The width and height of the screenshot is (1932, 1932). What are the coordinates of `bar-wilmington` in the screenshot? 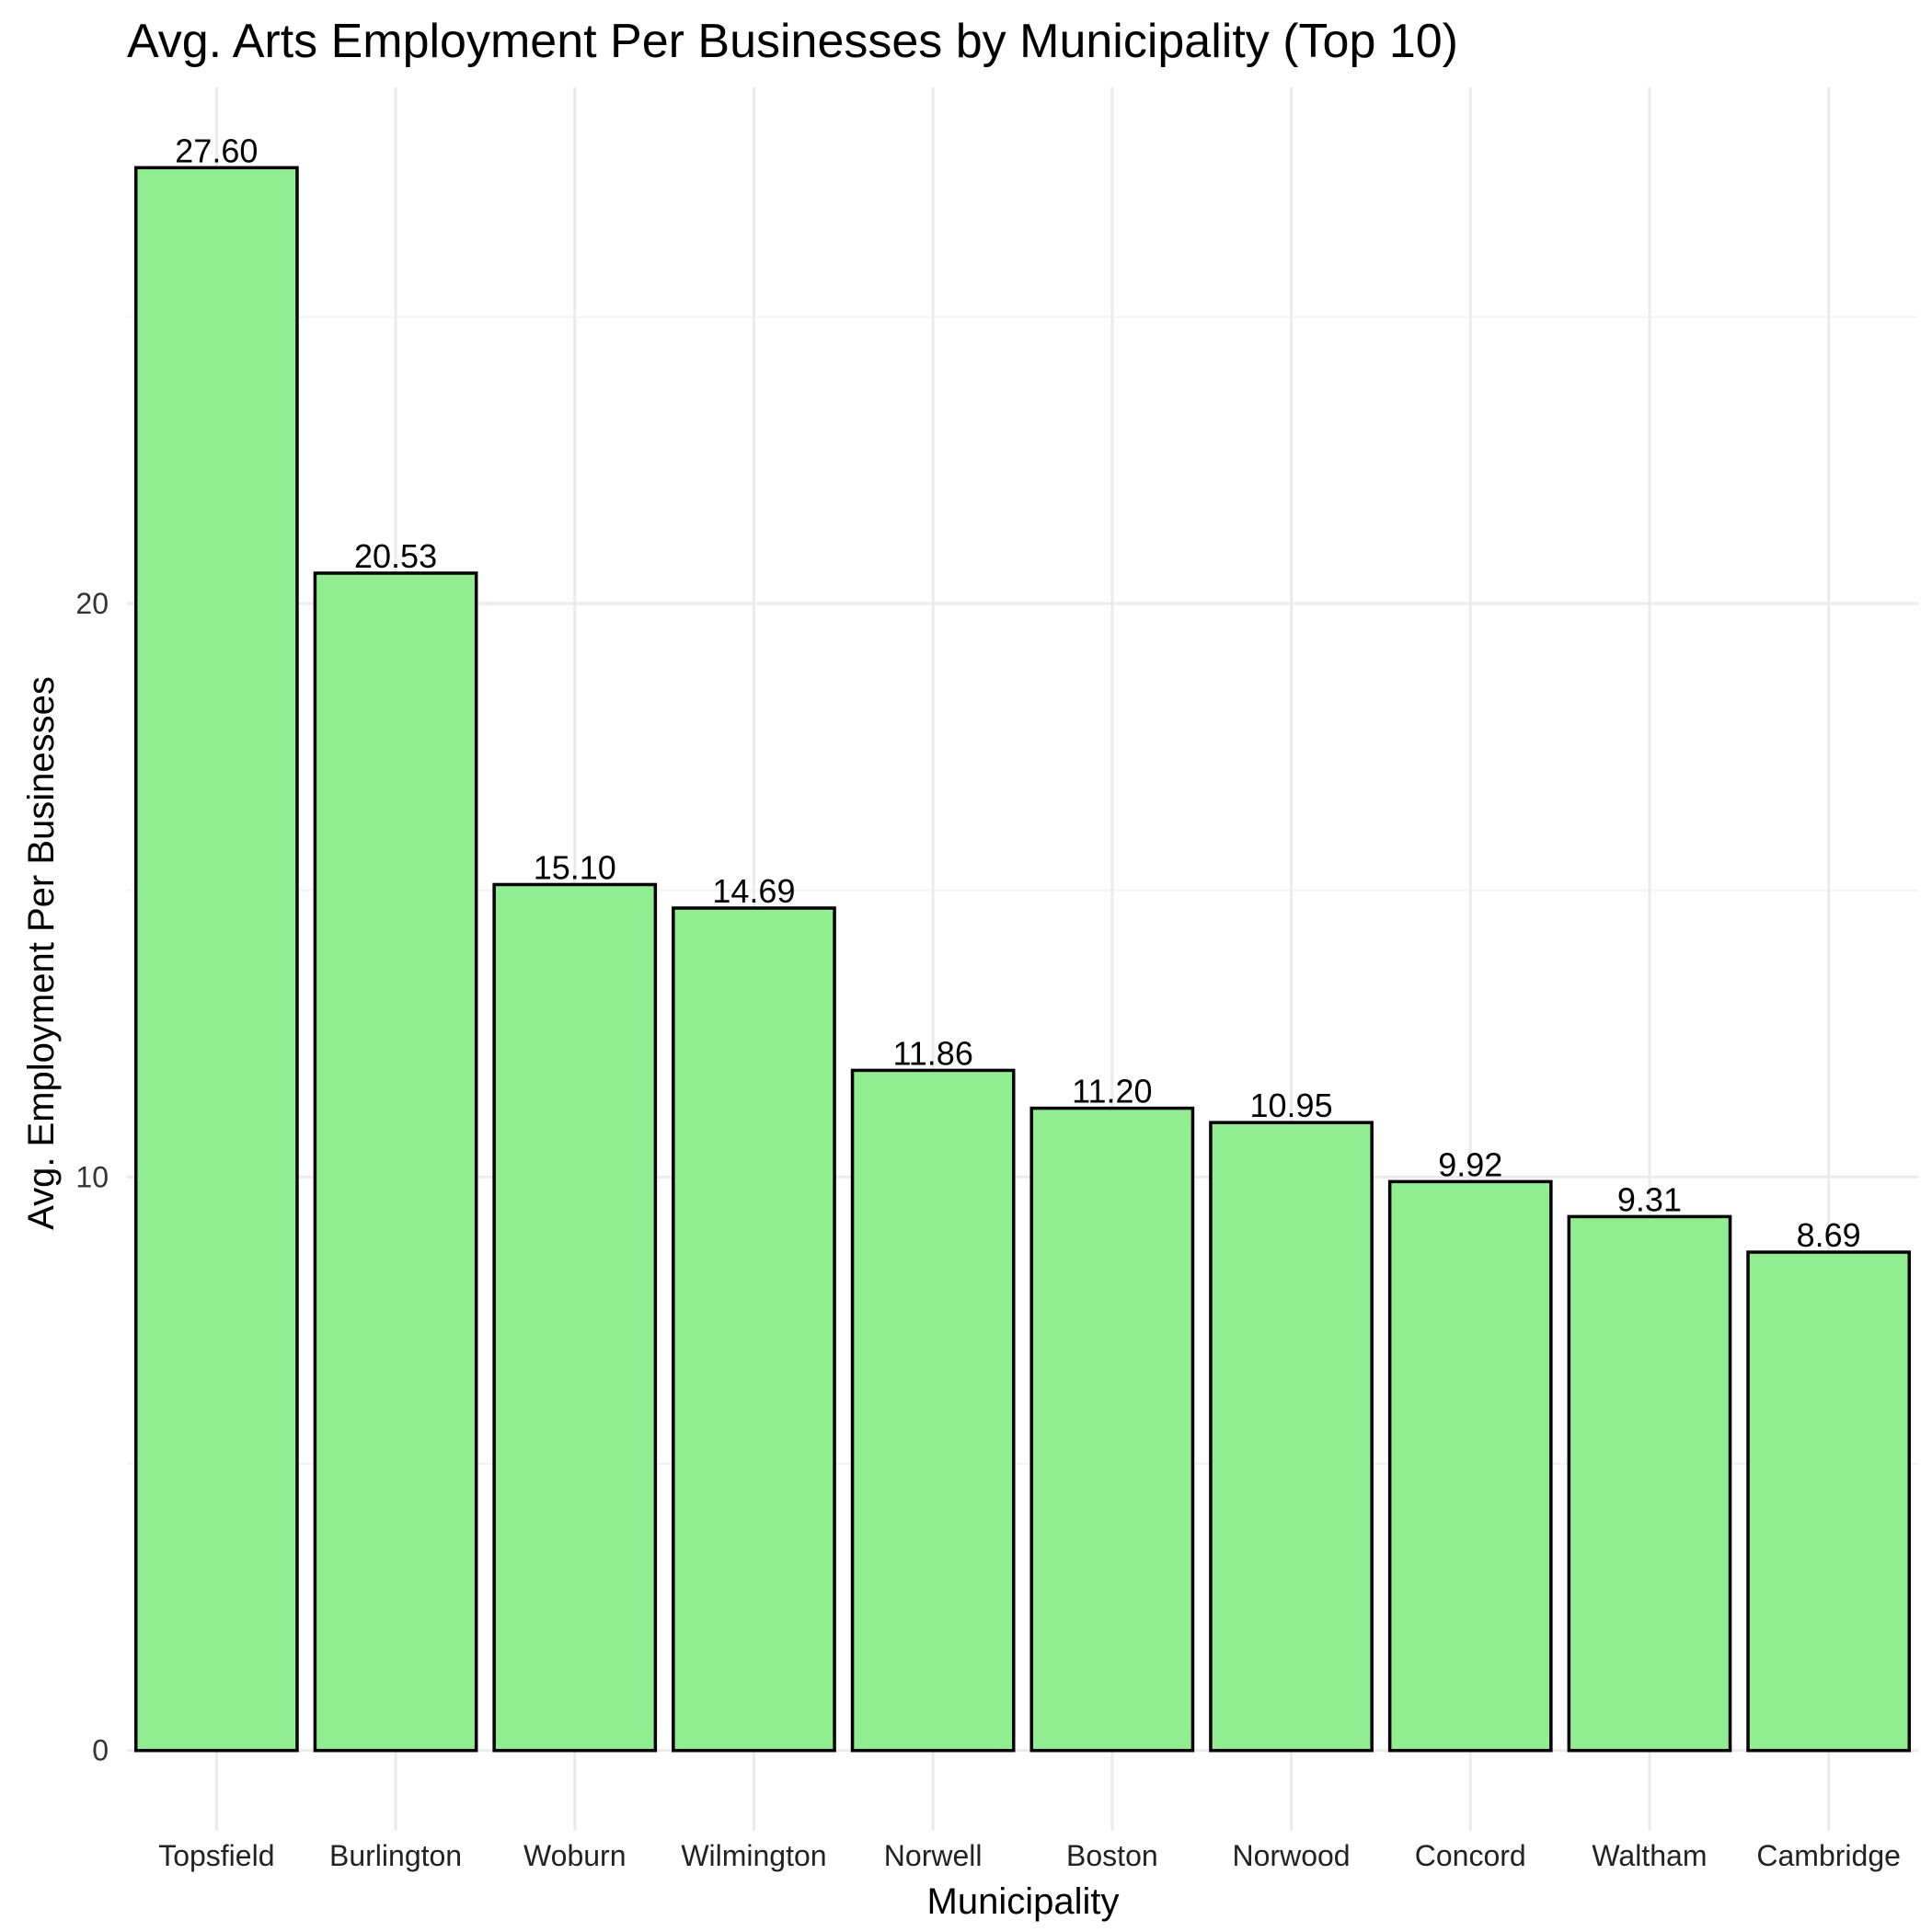 It's located at (754, 1329).